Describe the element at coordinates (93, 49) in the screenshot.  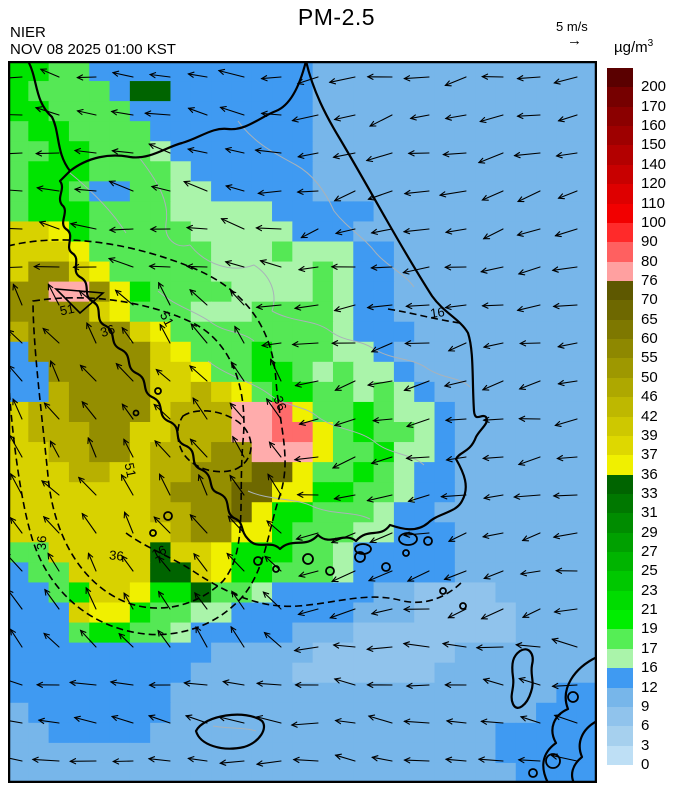
I see `timestamp-label: NOV 08 2025 01:00 KST` at that location.